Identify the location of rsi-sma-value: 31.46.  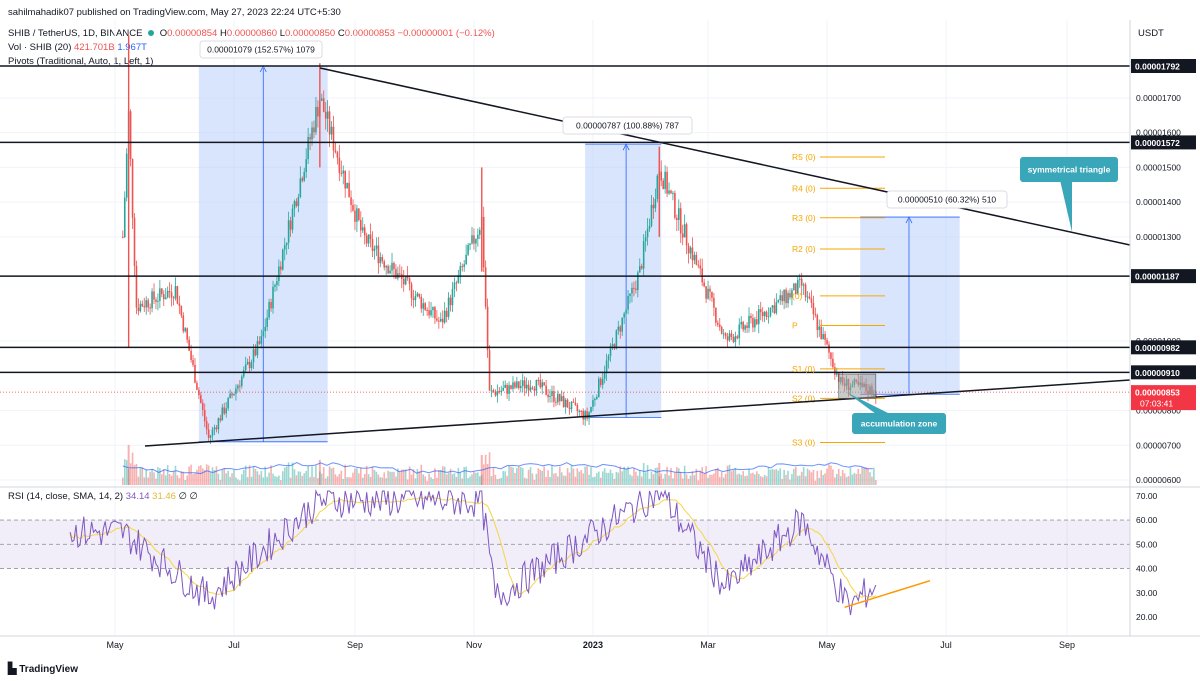
(164, 496).